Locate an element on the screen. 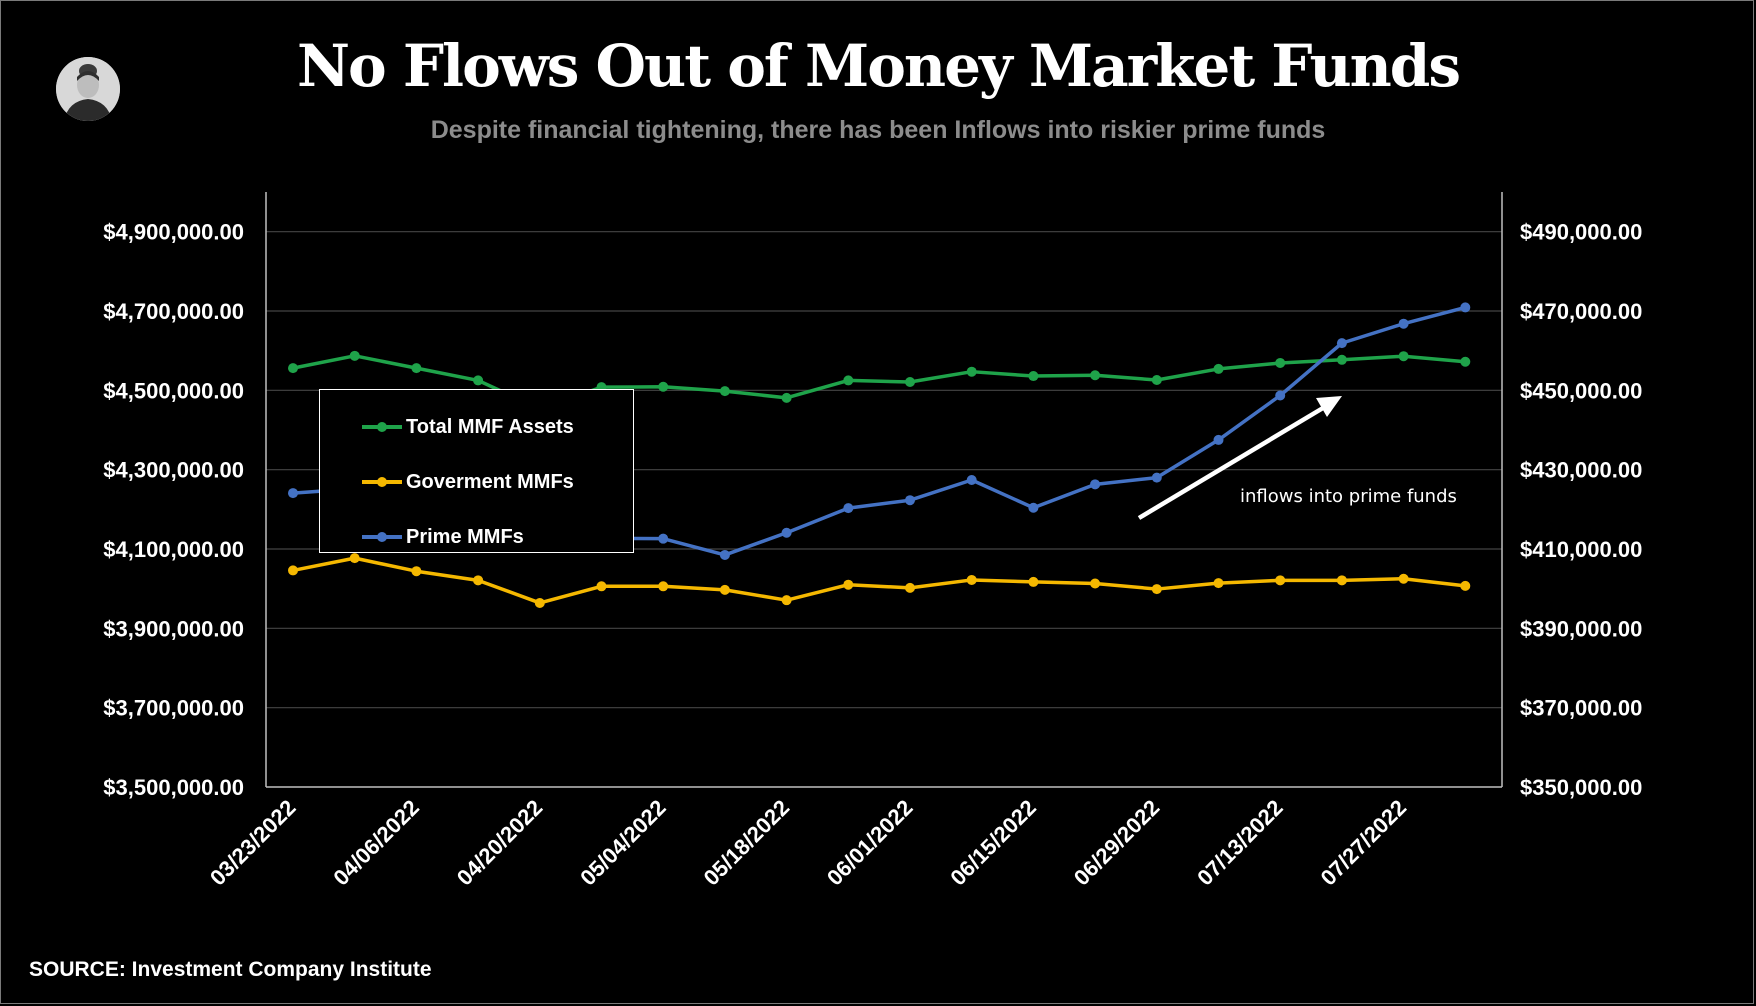  legend-swatch-total is located at coordinates (382, 427).